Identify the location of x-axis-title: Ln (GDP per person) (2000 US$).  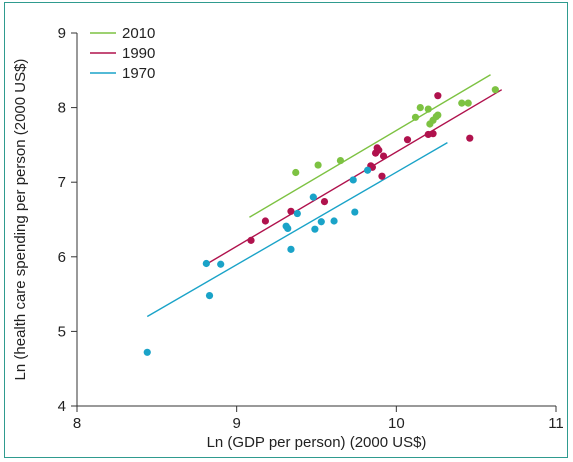
(317, 442).